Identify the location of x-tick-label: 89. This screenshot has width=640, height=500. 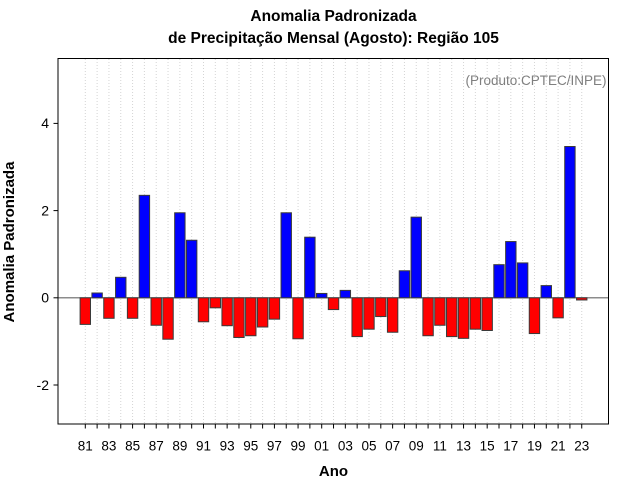
(179, 446).